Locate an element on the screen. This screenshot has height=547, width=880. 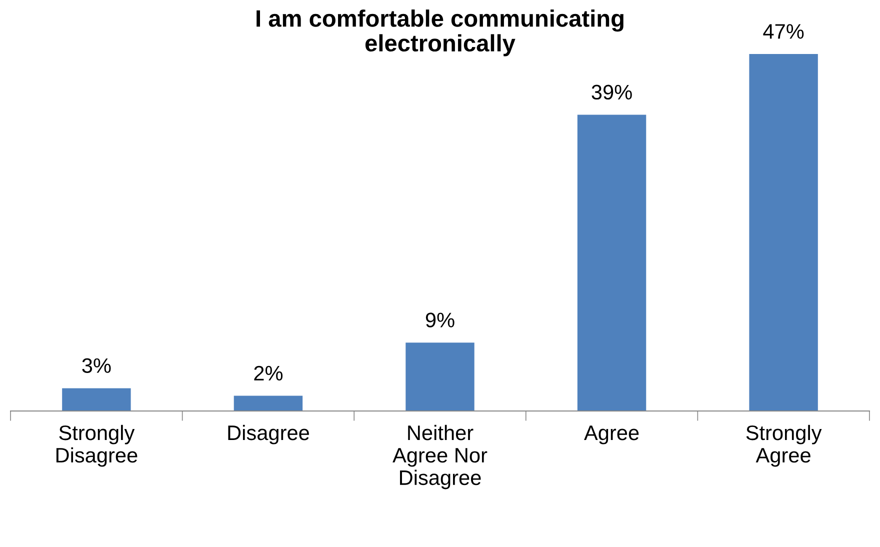
data-label: 9% is located at coordinates (440, 320).